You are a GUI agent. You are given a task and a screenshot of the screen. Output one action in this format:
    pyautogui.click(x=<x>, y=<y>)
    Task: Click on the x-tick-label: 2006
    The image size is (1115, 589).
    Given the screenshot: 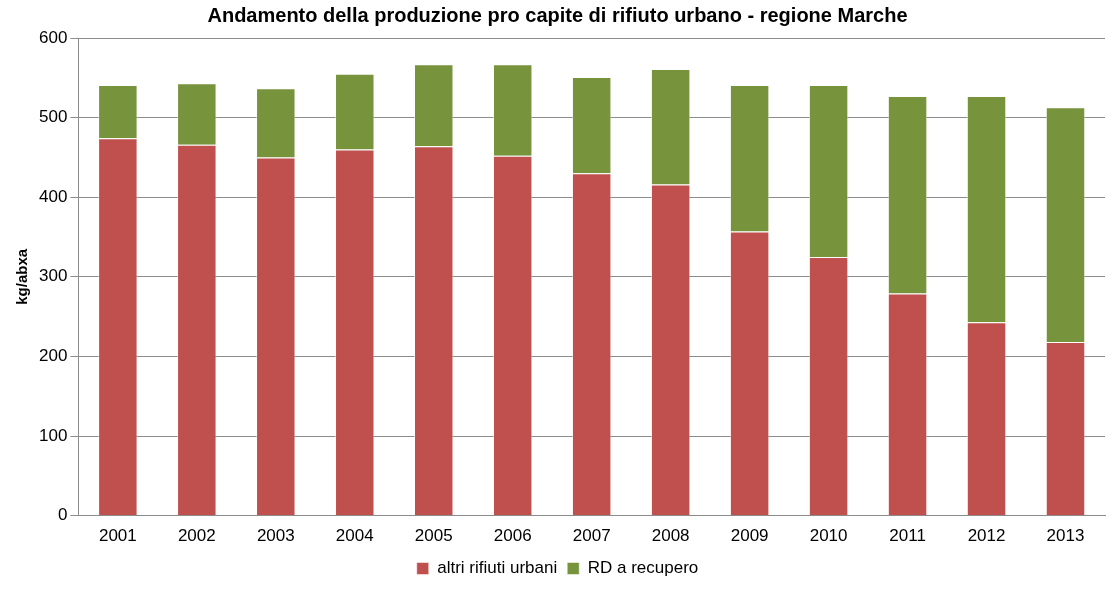 What is the action you would take?
    pyautogui.click(x=512, y=536)
    